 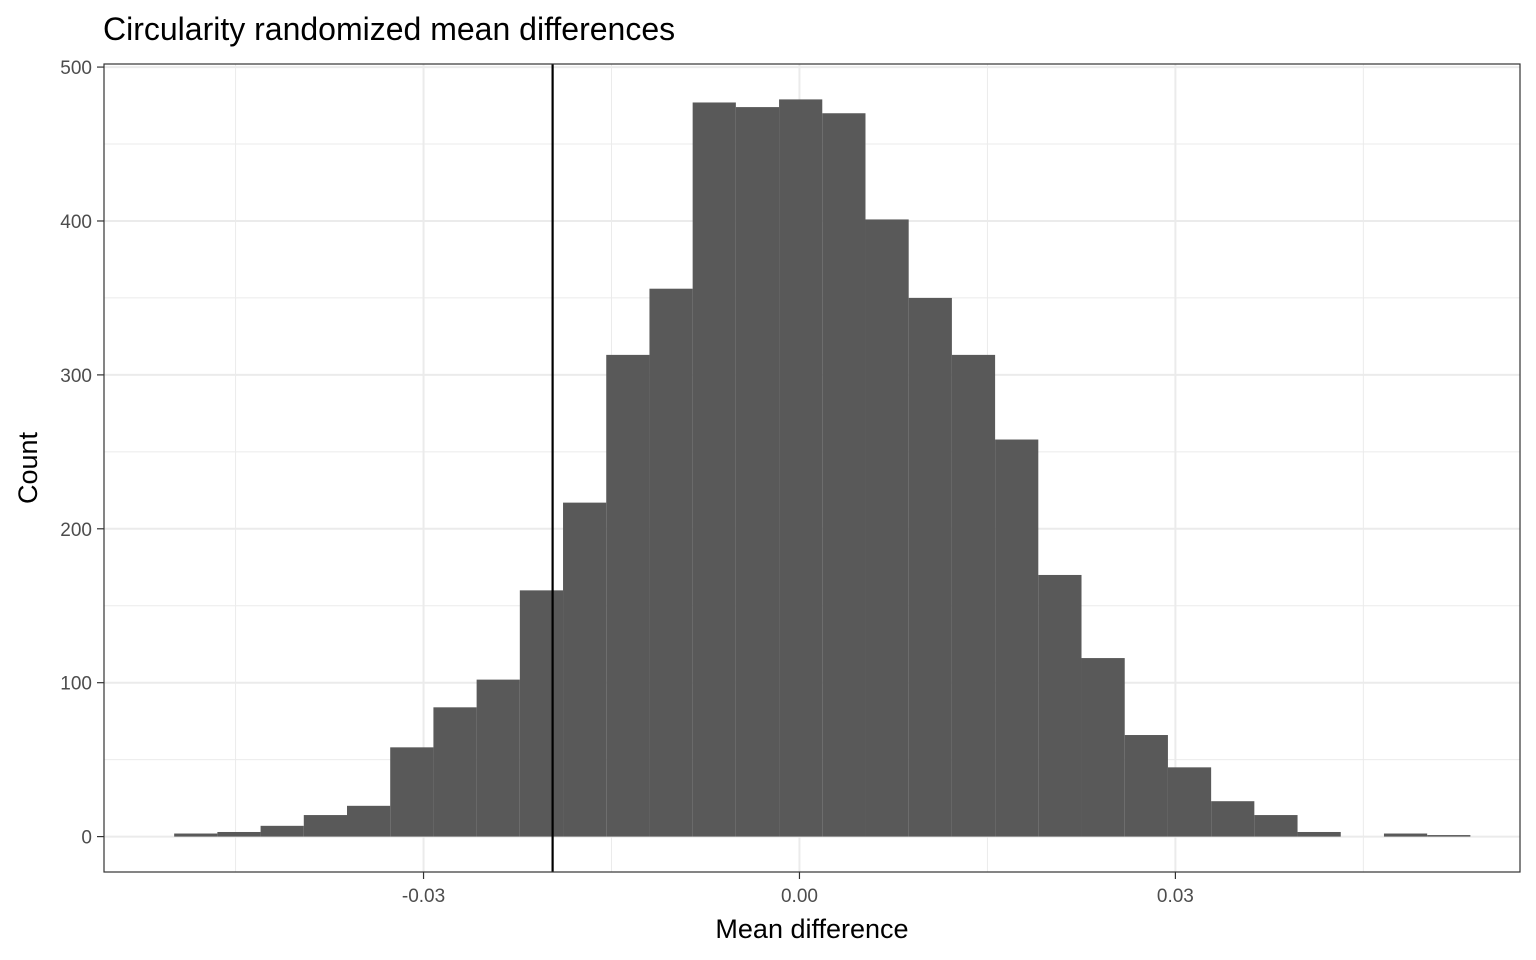 I want to click on x-tick-label: -0.03, so click(x=423, y=896).